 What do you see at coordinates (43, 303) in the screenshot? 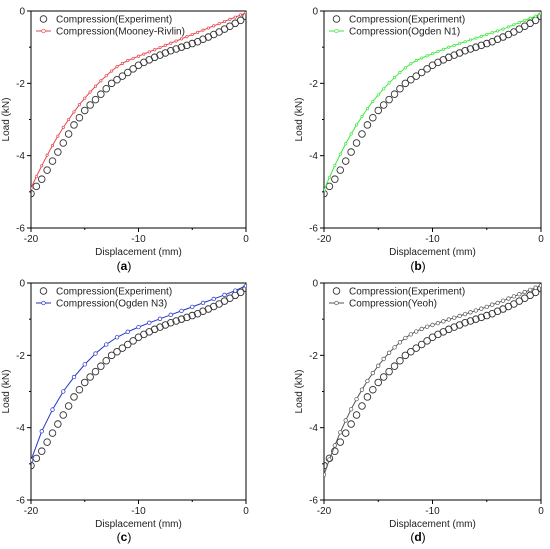
I see `legend-marker` at bounding box center [43, 303].